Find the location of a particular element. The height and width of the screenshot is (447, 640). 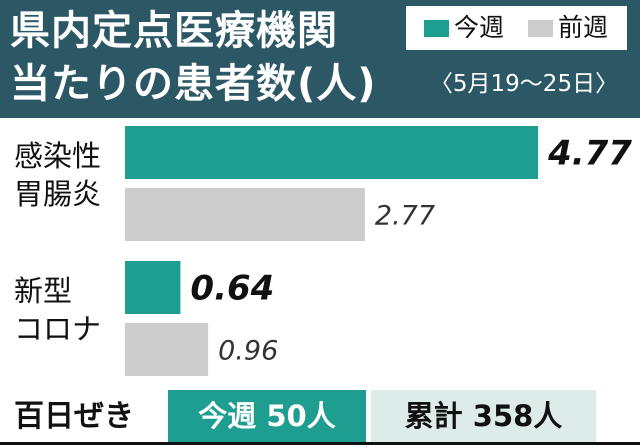

data-label: 2.77 is located at coordinates (405, 216).